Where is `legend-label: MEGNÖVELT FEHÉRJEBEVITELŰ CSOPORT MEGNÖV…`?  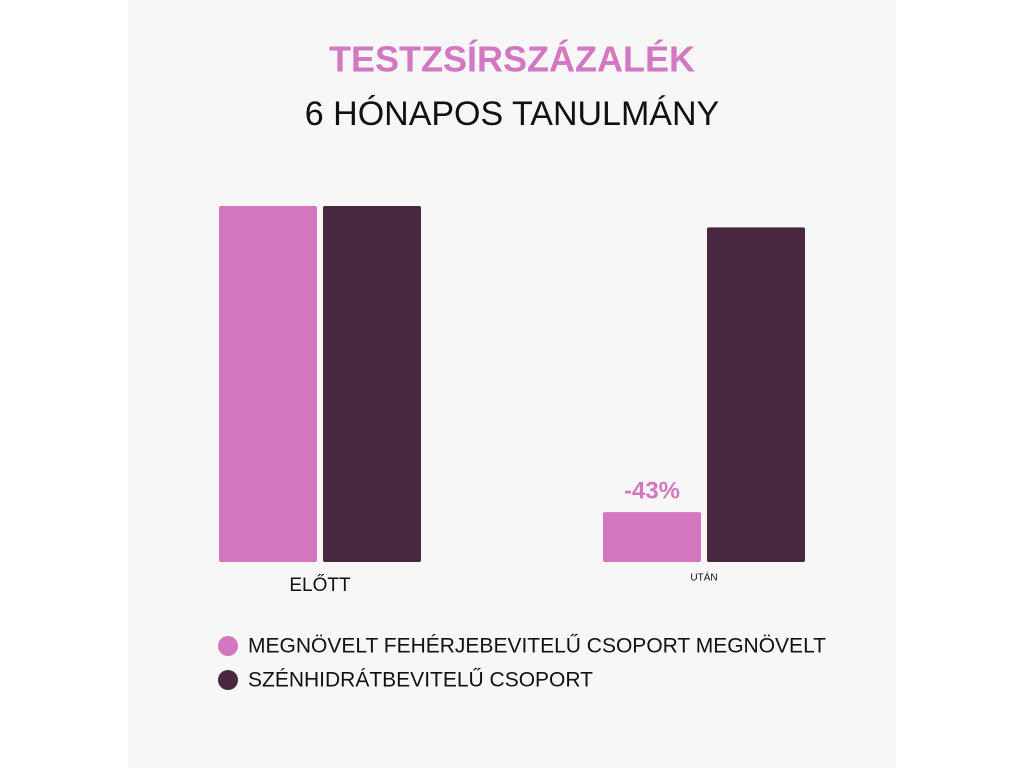 legend-label: MEGNÖVELT FEHÉRJEBEVITELŰ CSOPORT MEGNÖV… is located at coordinates (537, 646).